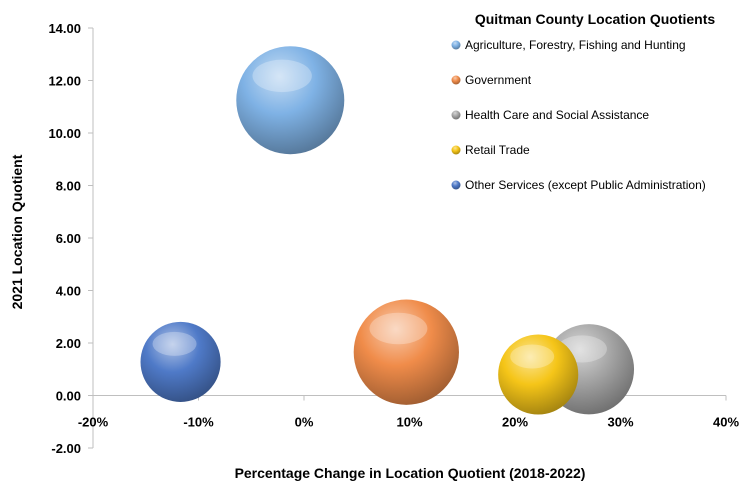  What do you see at coordinates (497, 150) in the screenshot?
I see `legend-label: Retail Trade` at bounding box center [497, 150].